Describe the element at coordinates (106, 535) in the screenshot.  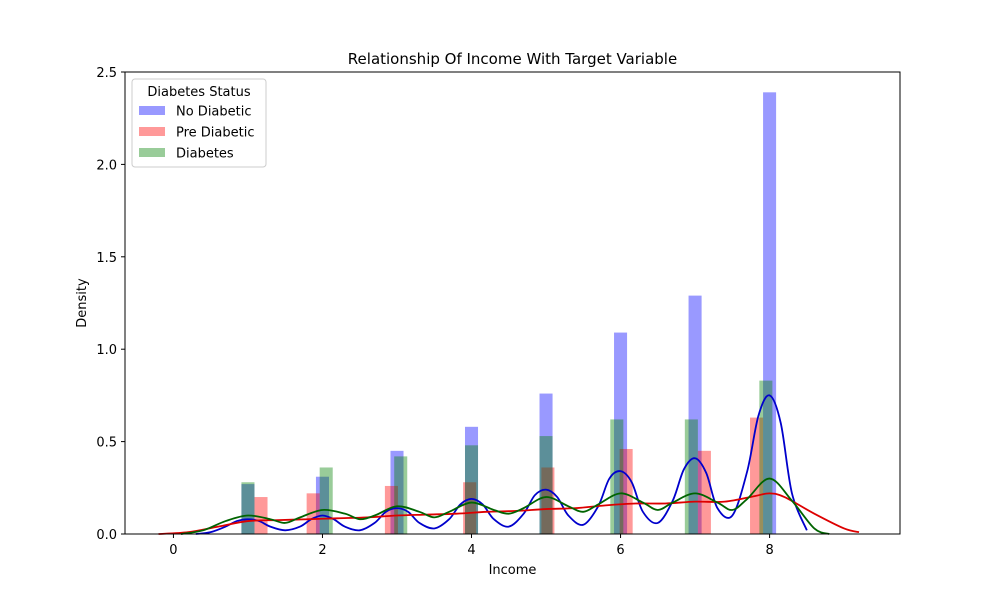
I see `y-tick-label: 0.0` at that location.